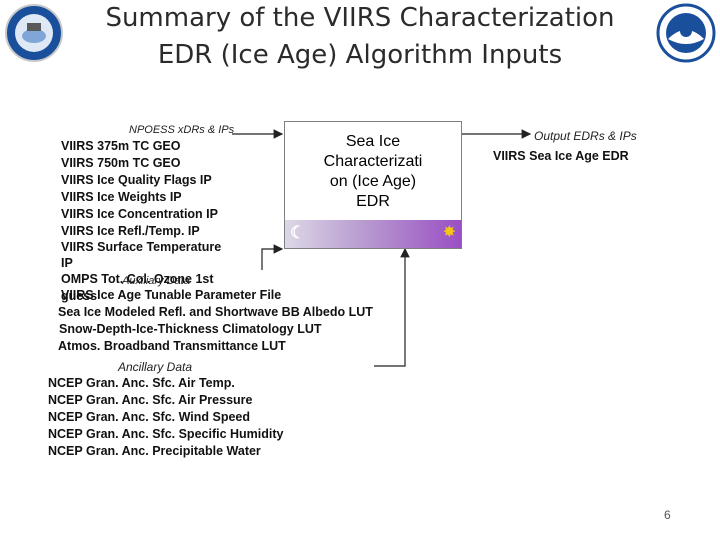 The width and height of the screenshot is (720, 540). What do you see at coordinates (561, 156) in the screenshot?
I see `output-line: VIIRS Sea Ice Age EDR` at bounding box center [561, 156].